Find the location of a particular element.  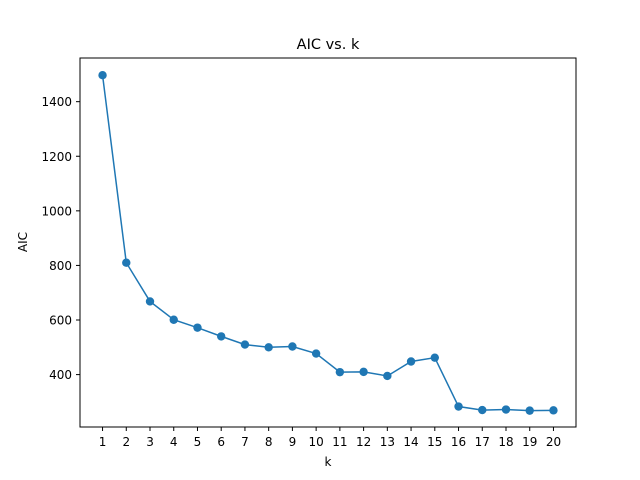

x-tick-label: 11 is located at coordinates (339, 442).